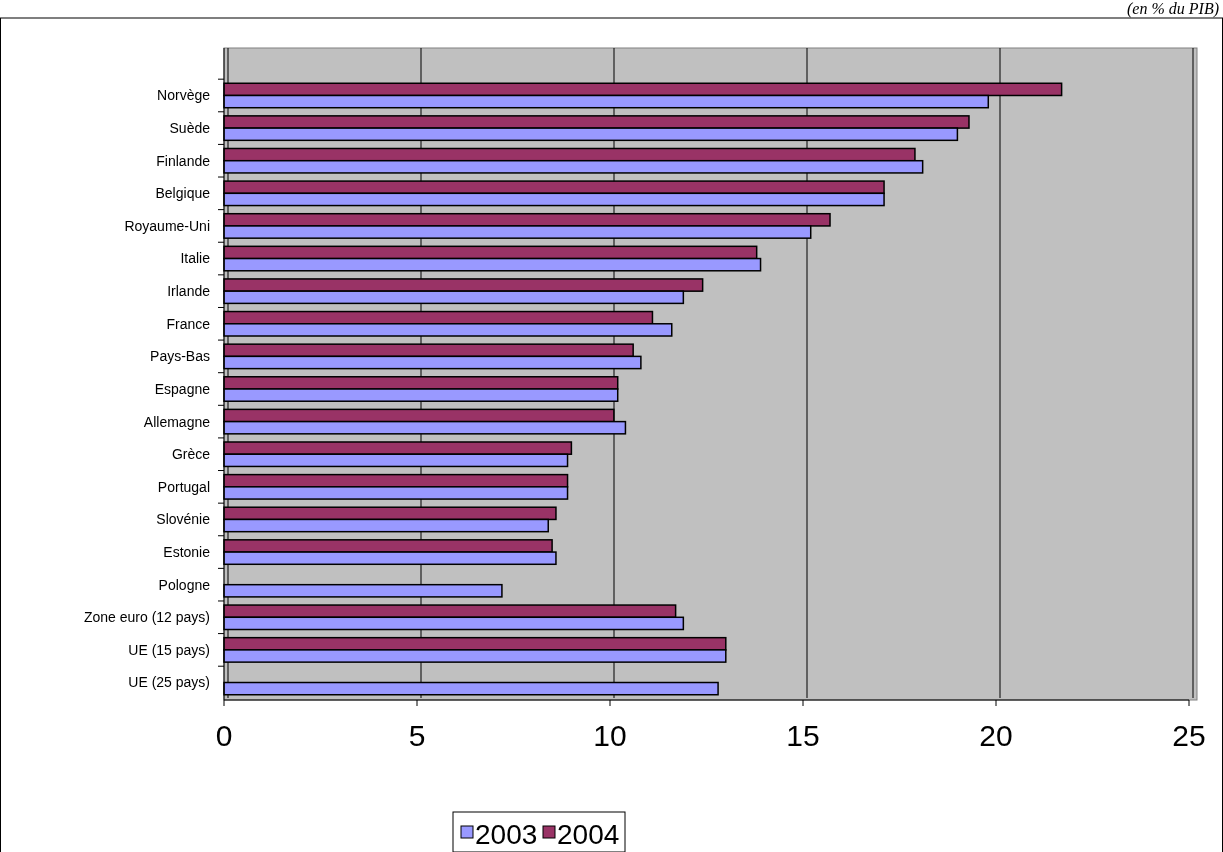  Describe the element at coordinates (146, 617) in the screenshot. I see `y-tick-label: Zone euro (12 pays)` at that location.